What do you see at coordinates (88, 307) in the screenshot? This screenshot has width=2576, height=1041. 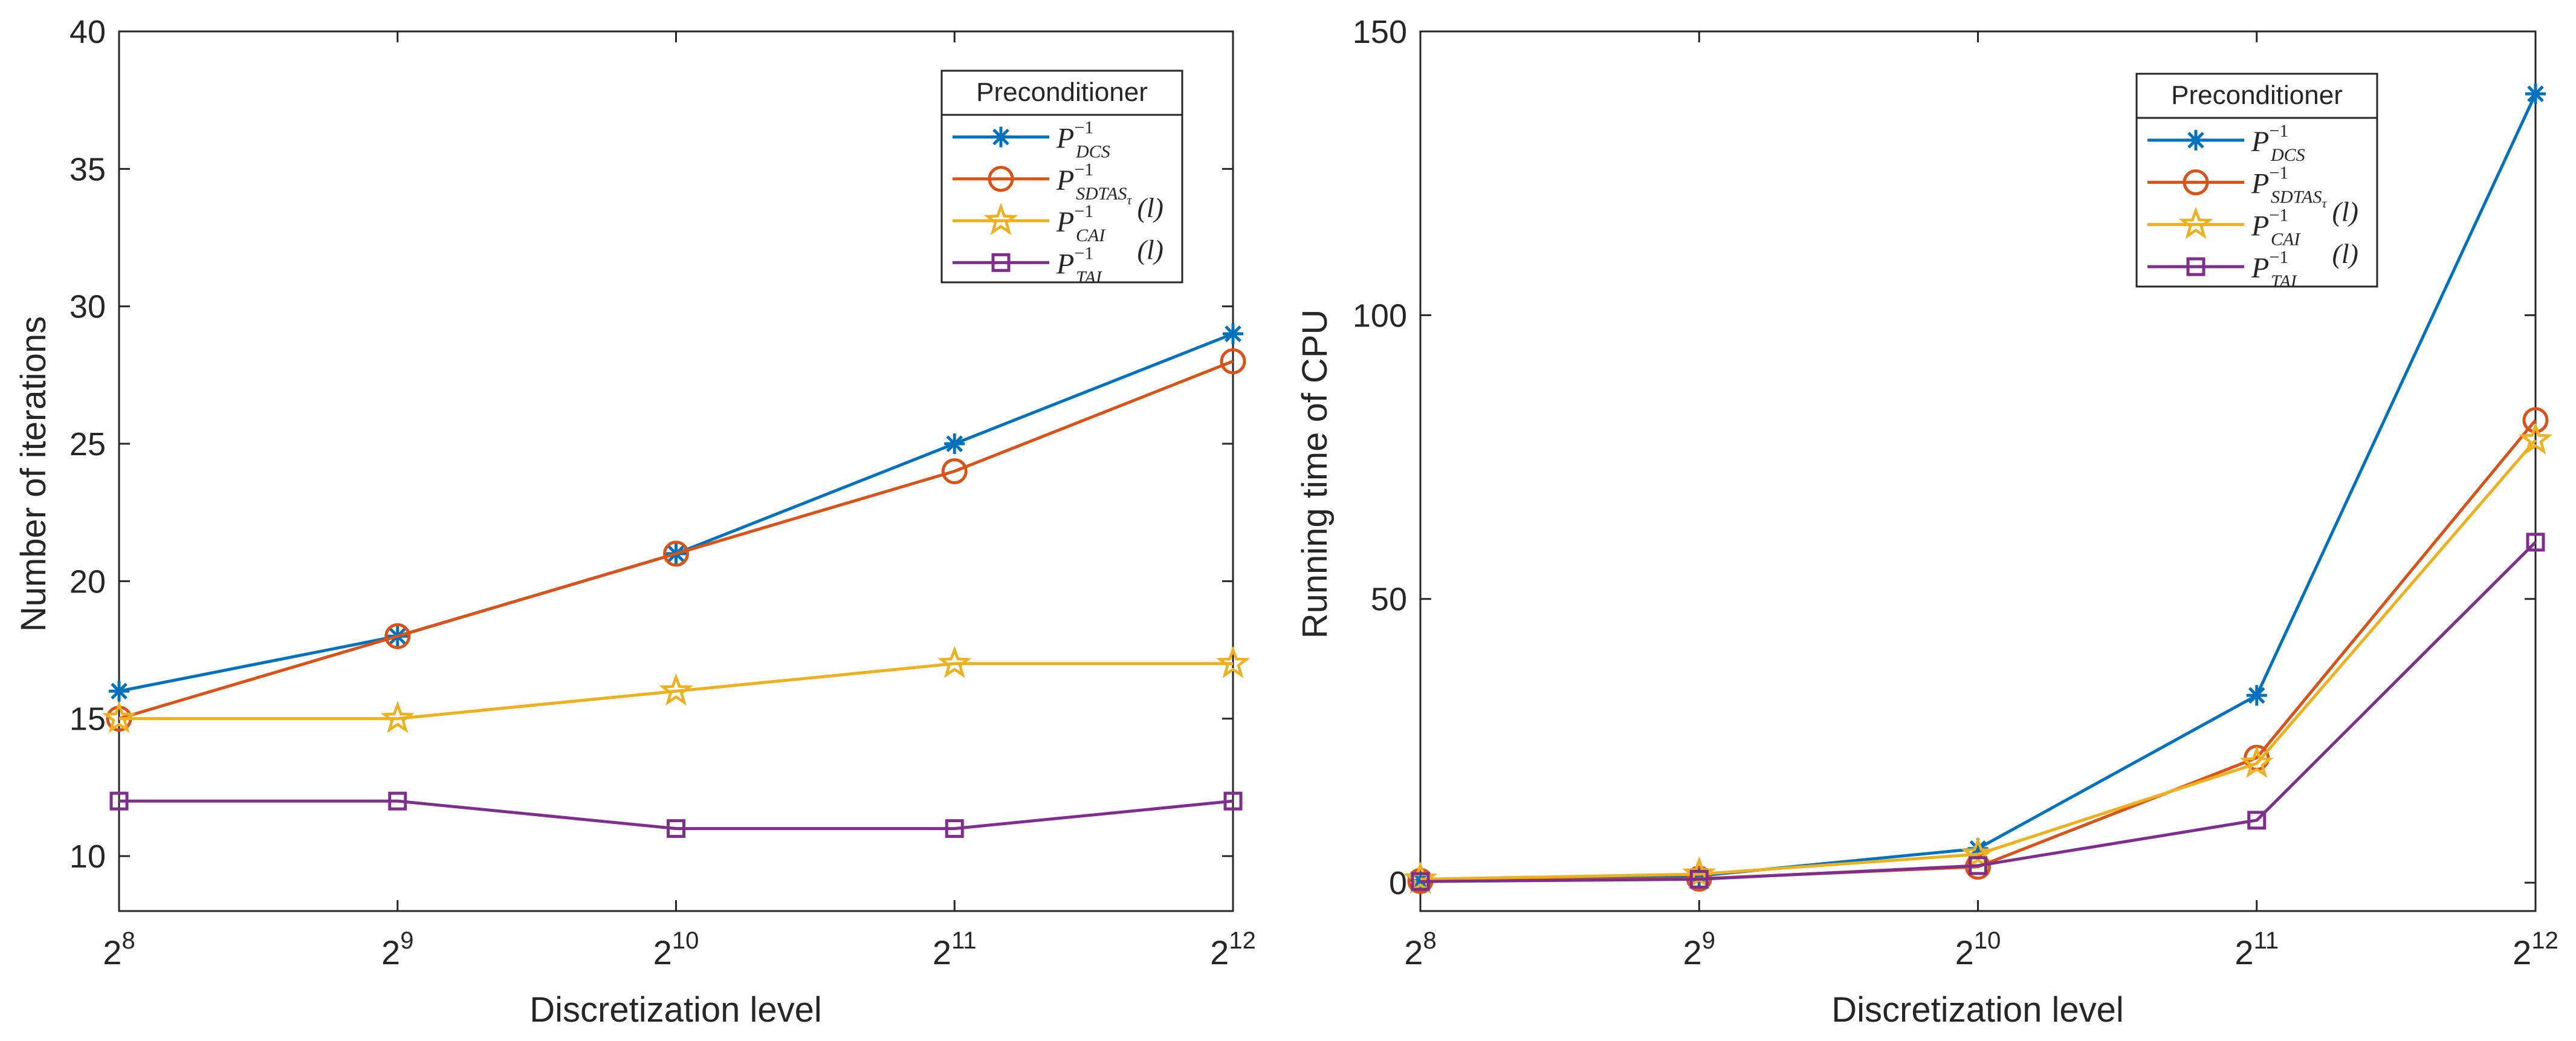 I see `y-tick-label: 30` at bounding box center [88, 307].